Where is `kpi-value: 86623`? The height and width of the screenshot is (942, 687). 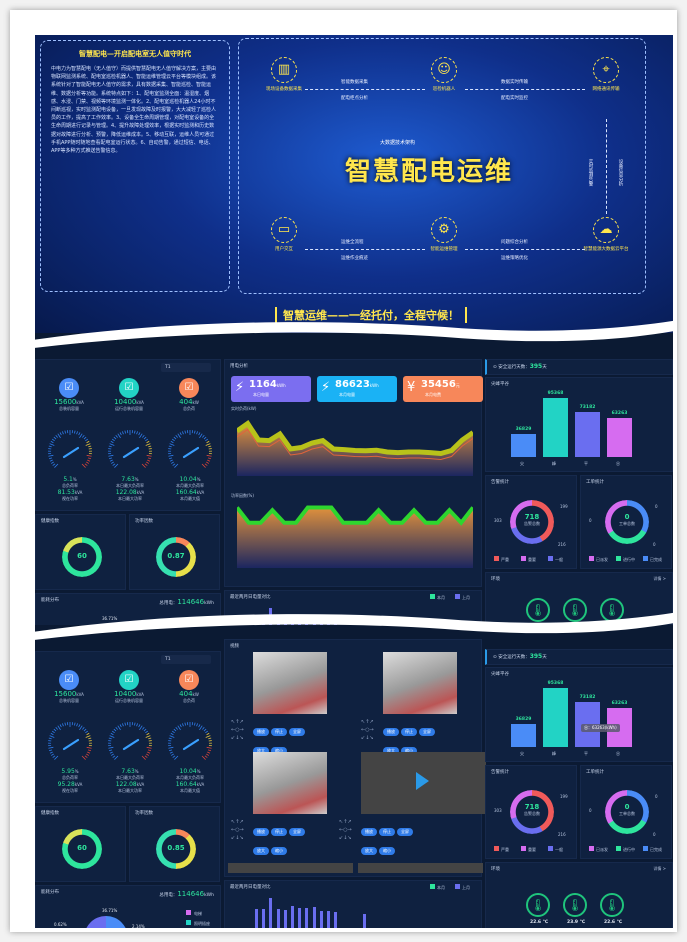
kpi-value: 86623 is located at coordinates (352, 384).